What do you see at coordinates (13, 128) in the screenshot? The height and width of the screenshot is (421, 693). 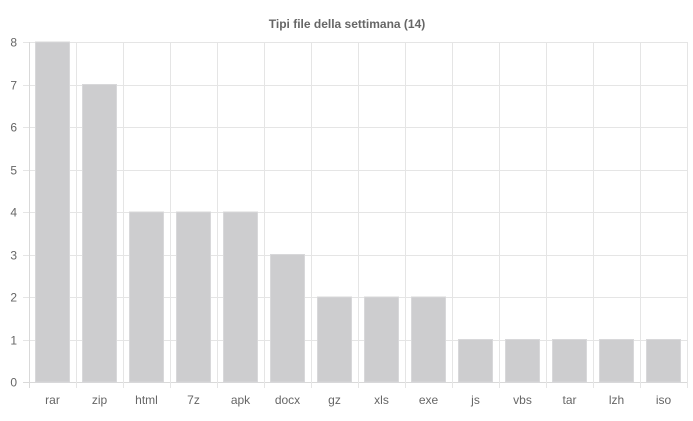 I see `y-tick-label: 6` at bounding box center [13, 128].